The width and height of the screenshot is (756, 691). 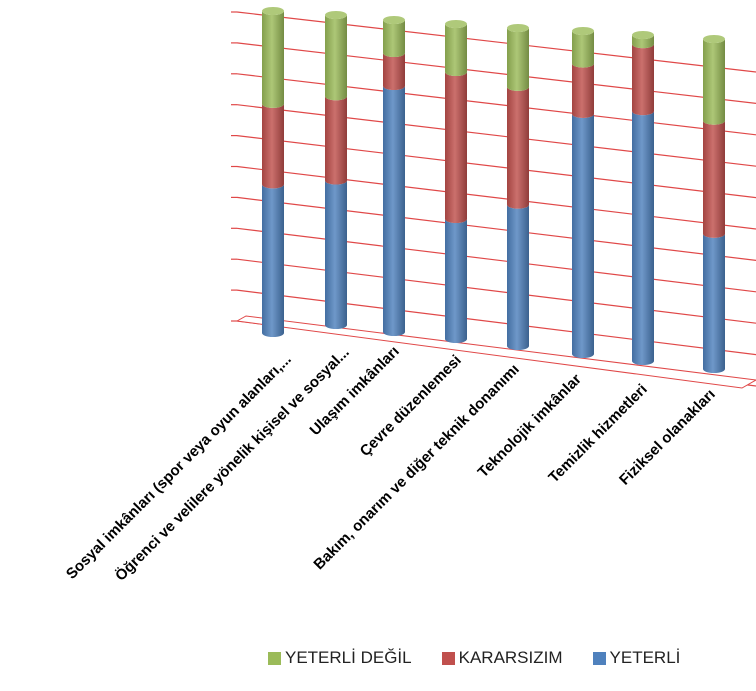 What do you see at coordinates (274, 658) in the screenshot?
I see `legend-swatch-yeterli-degil` at bounding box center [274, 658].